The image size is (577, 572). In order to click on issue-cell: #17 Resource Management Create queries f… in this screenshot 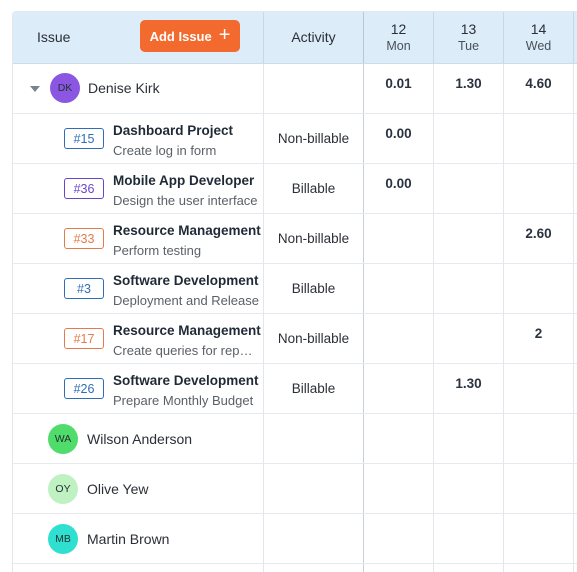, I will do `click(138, 338)`.